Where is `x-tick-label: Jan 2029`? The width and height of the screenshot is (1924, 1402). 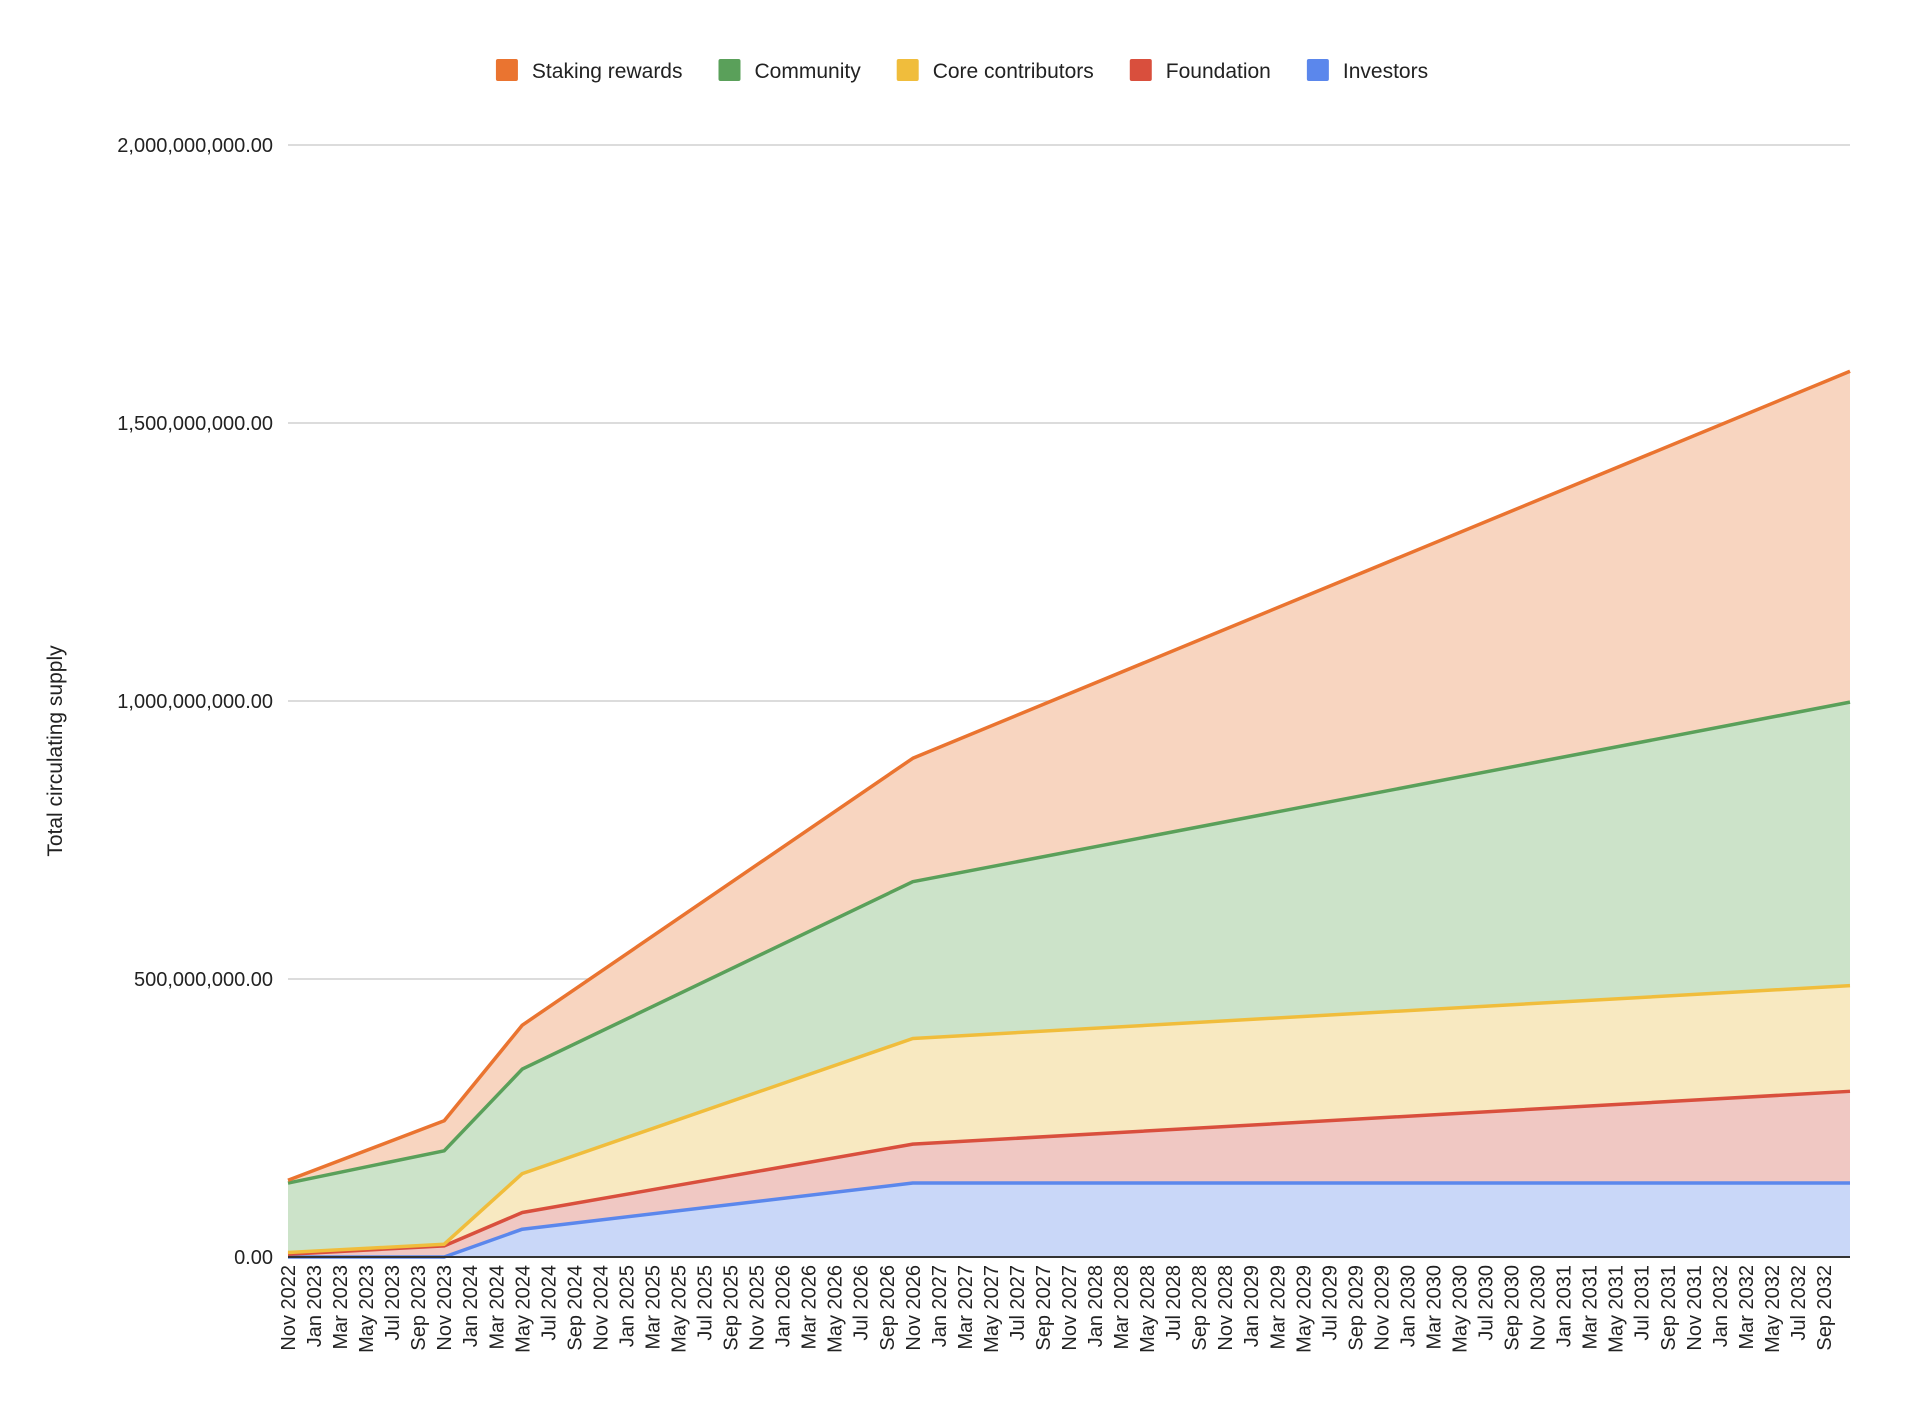
x-tick-label: Jan 2029 is located at coordinates (1252, 1306).